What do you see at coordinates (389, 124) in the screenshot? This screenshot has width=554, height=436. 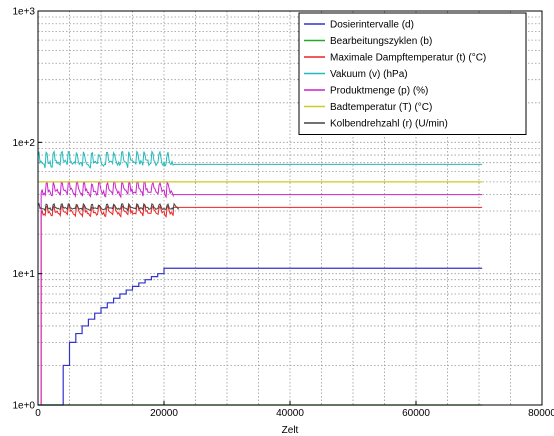 I see `legend-entry: Kolbendrehzahl (r) (U/min)` at bounding box center [389, 124].